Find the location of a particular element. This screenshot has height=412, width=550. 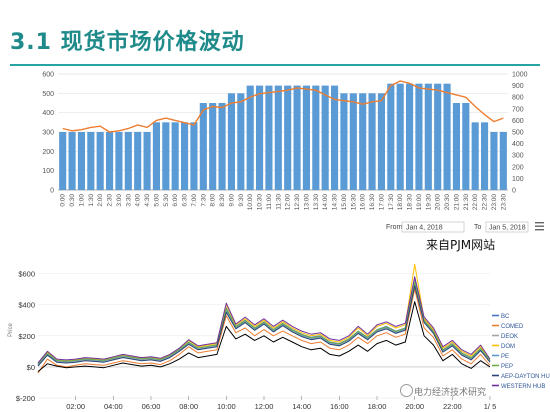

x-tick-label: 5:00 is located at coordinates (156, 200).